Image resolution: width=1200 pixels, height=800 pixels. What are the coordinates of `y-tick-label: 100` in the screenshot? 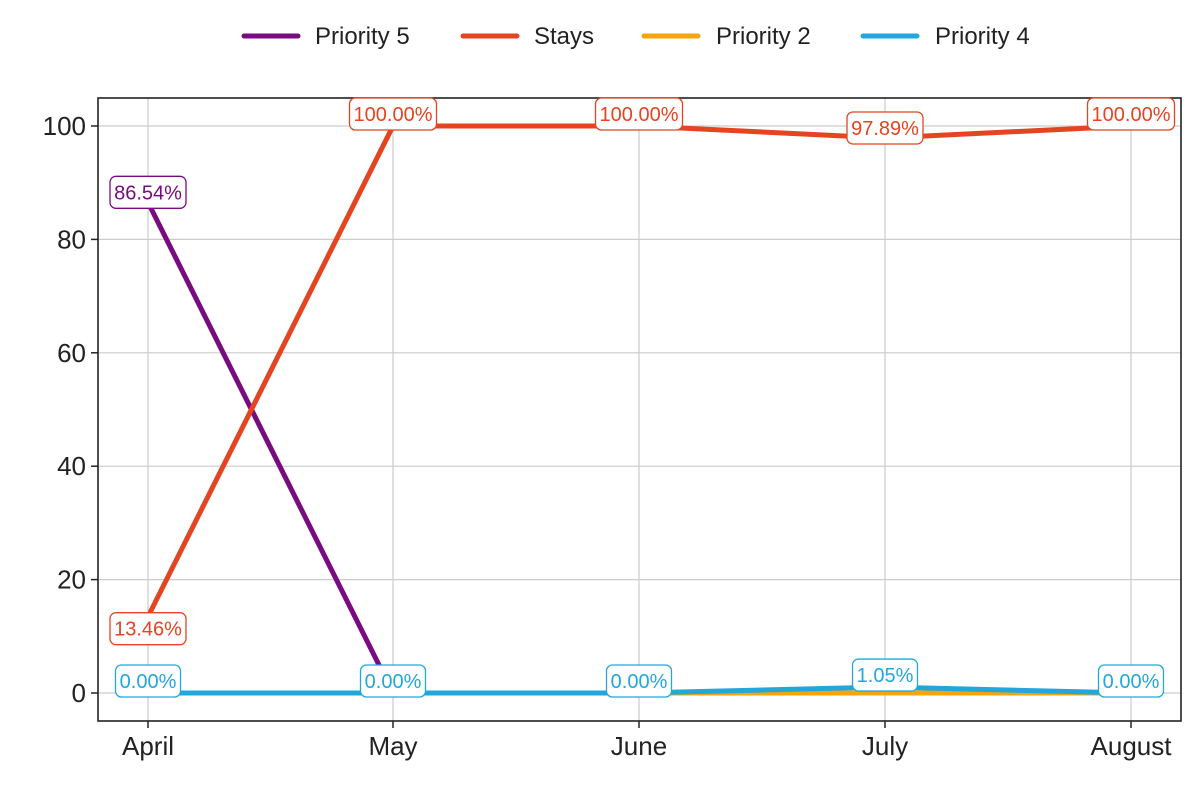 It's located at (64, 126).